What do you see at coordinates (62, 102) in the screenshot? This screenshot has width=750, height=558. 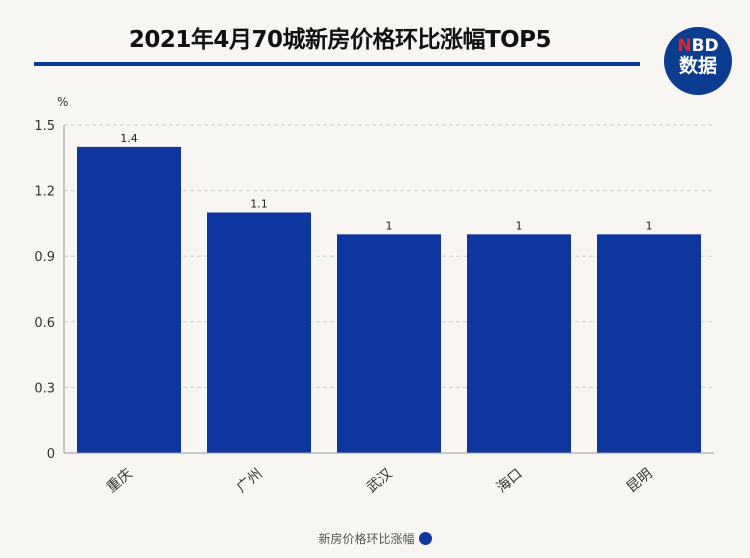 I see `y-axis-unit: %` at bounding box center [62, 102].